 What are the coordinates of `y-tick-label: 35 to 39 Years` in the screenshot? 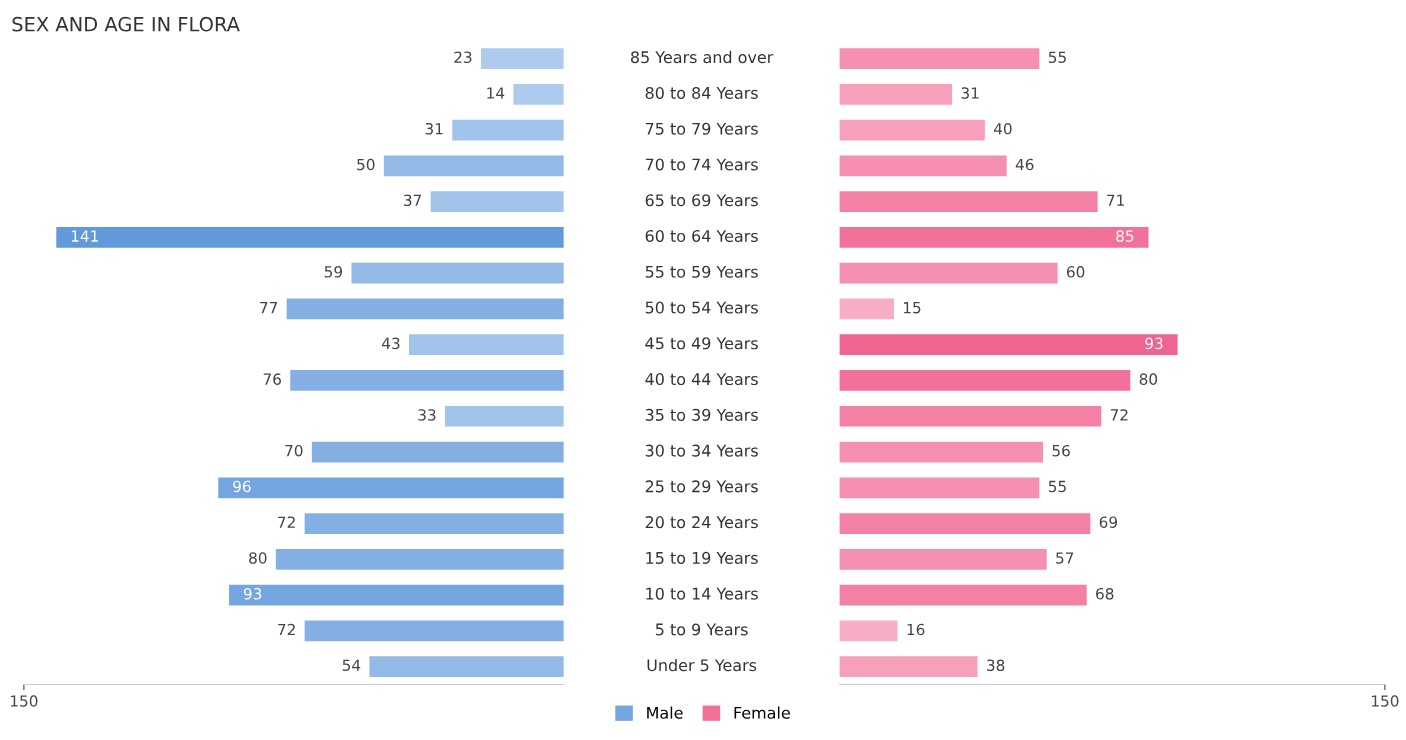 It's located at (701, 414).